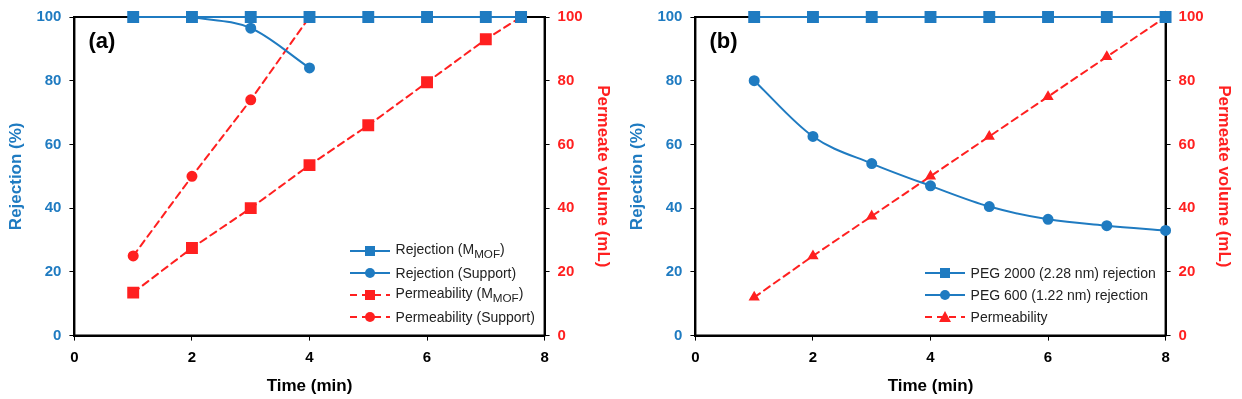 The image size is (1242, 399). Describe the element at coordinates (102, 41) in the screenshot. I see `annotation: (a)` at that location.